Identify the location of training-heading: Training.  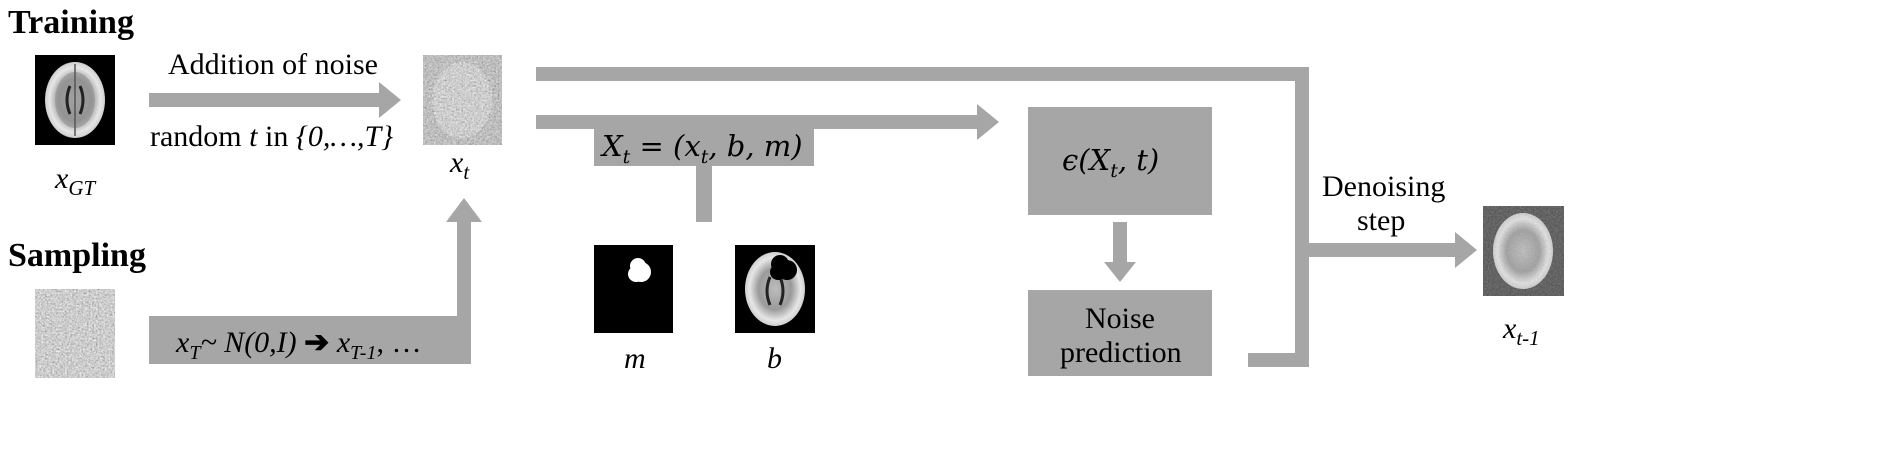
(71, 22).